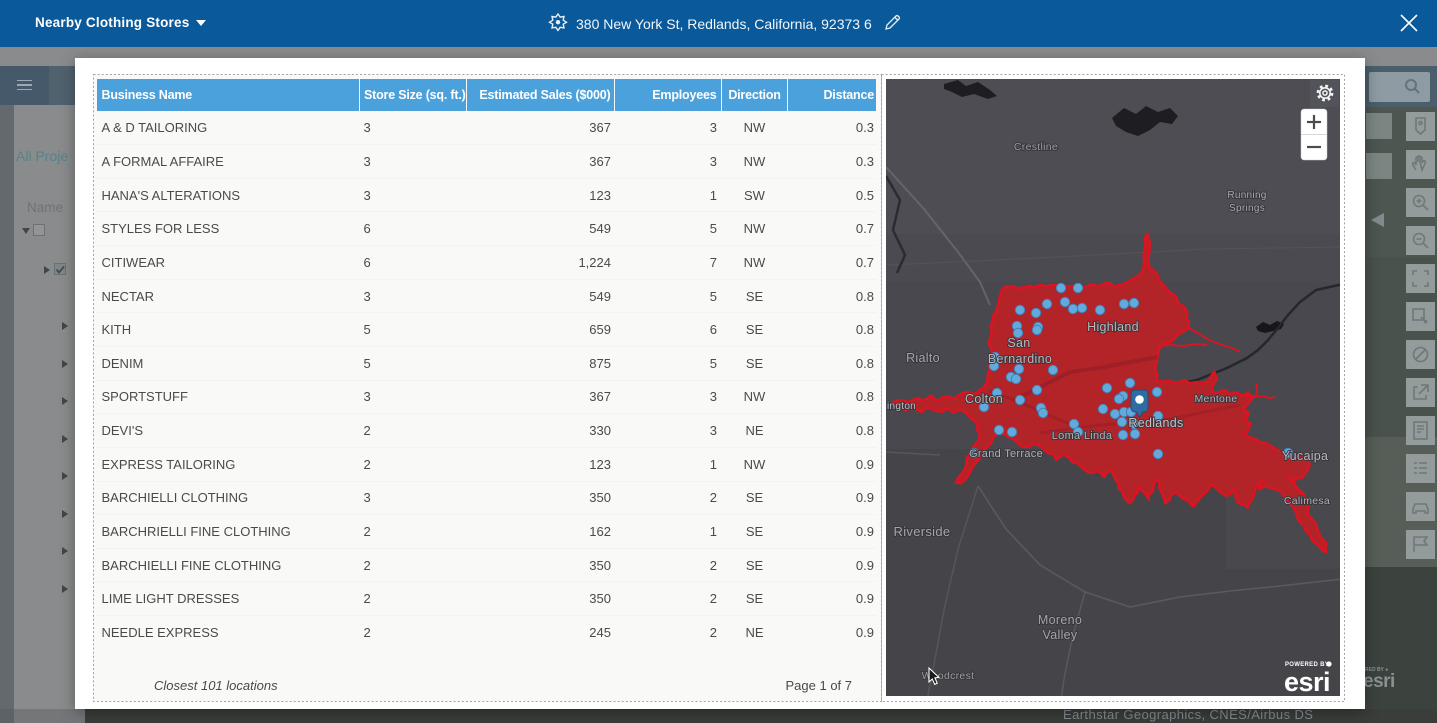 This screenshot has height=723, width=1437. Describe the element at coordinates (1020, 359) in the screenshot. I see `svg-text: Bernardino` at that location.